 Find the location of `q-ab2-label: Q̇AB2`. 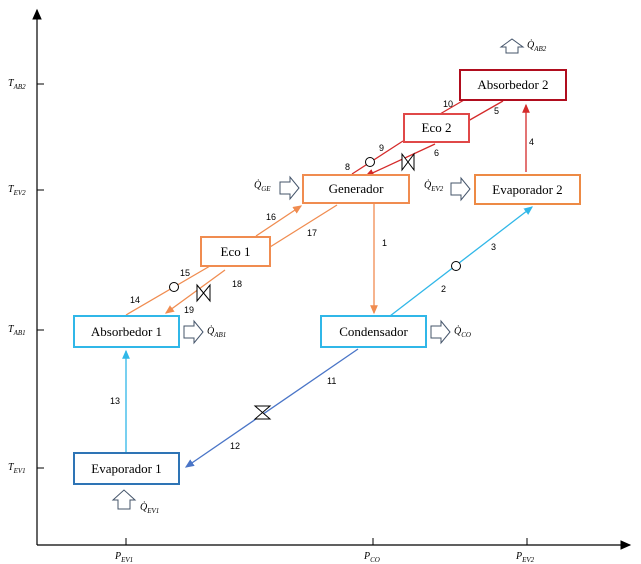

q-ab2-label: Q̇AB2 is located at coordinates (537, 46).